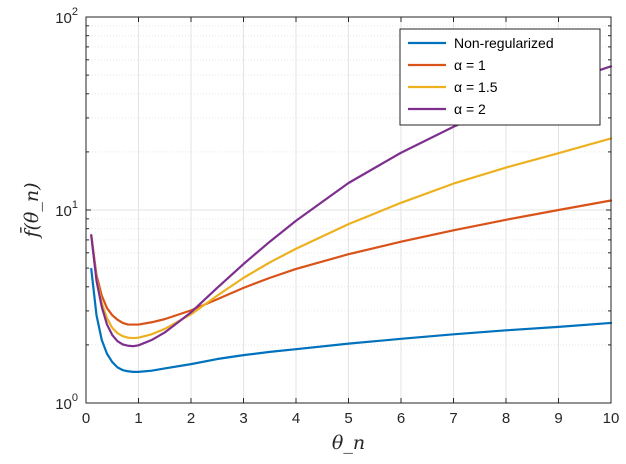 The width and height of the screenshot is (626, 464). What do you see at coordinates (66, 402) in the screenshot?
I see `y-tick-label-0: 10⁰` at bounding box center [66, 402].